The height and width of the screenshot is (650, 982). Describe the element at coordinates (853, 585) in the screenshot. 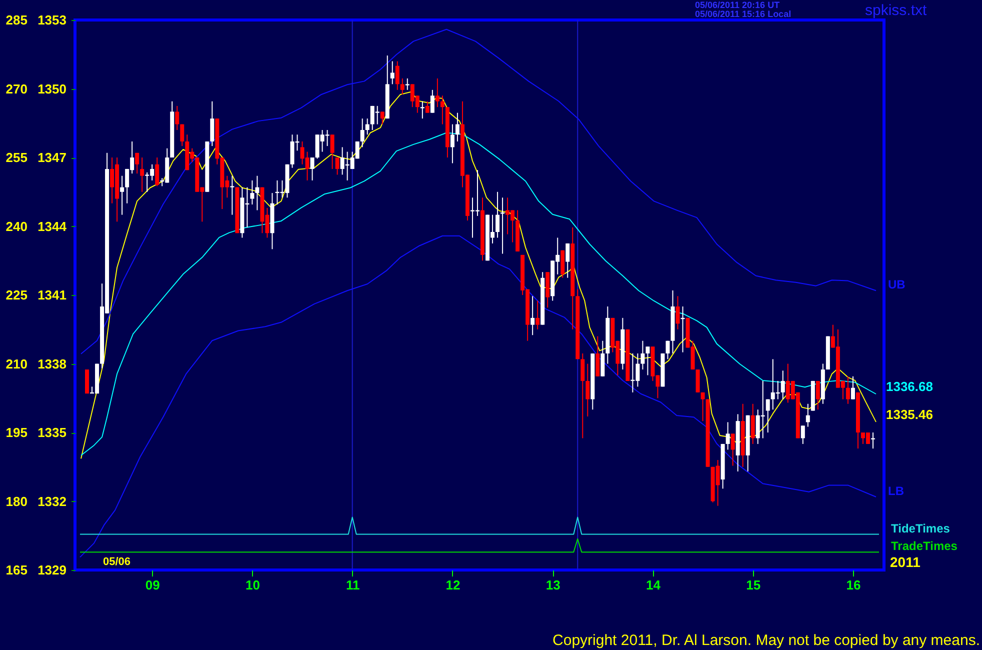

I see `x-tick-label: 16` at that location.